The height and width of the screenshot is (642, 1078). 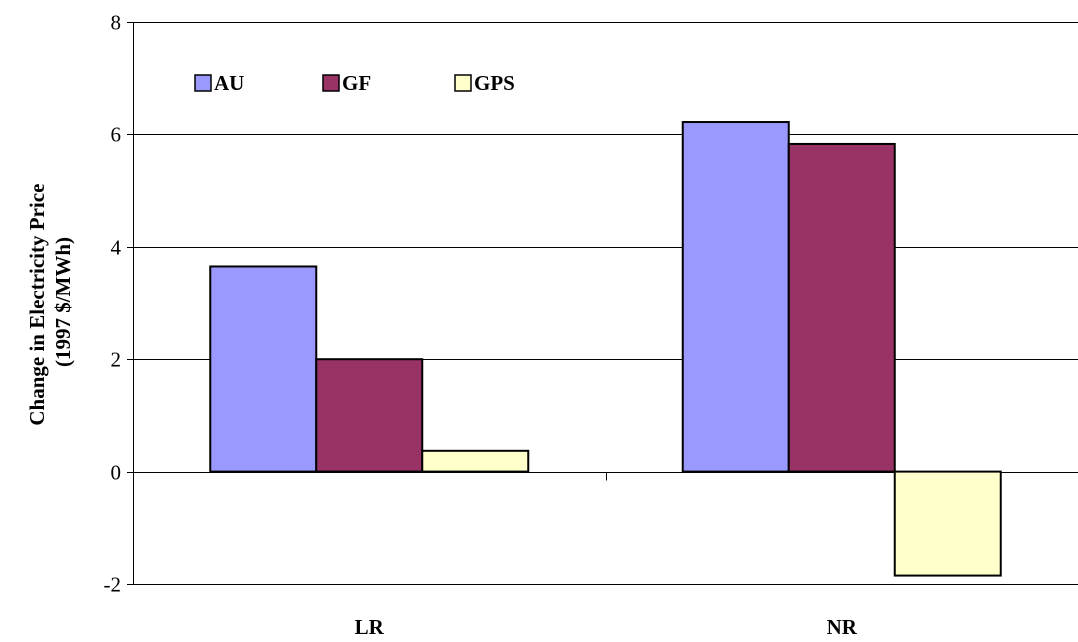 I want to click on legend-label-gf: GF, so click(x=356, y=83).